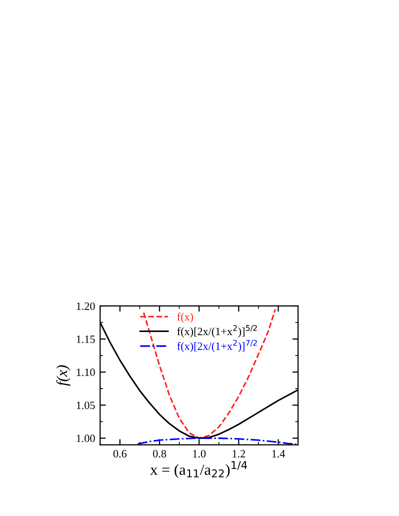 Image resolution: width=399 pixels, height=516 pixels. Describe the element at coordinates (63, 375) in the screenshot. I see `y-axis-title: f(x)` at that location.